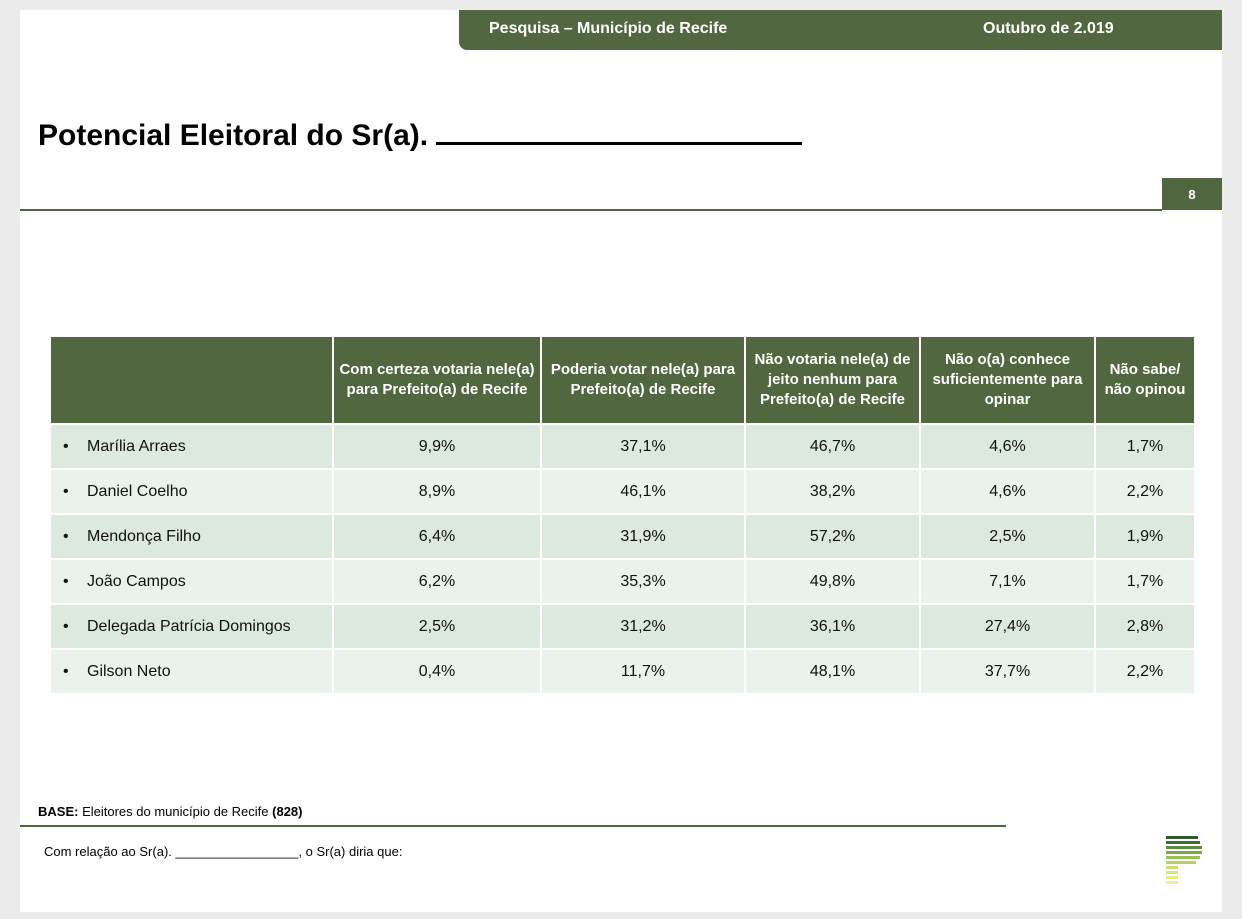 The width and height of the screenshot is (1242, 919). What do you see at coordinates (513, 826) in the screenshot?
I see `footer-divider` at bounding box center [513, 826].